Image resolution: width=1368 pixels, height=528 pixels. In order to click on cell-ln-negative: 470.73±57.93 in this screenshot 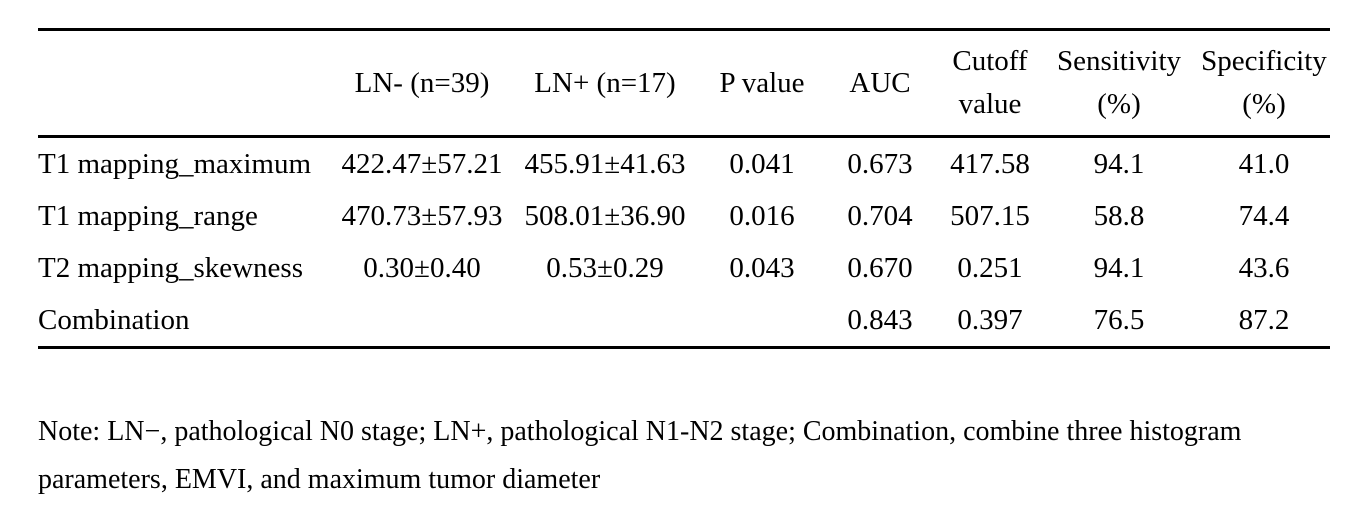, I will do `click(422, 216)`.